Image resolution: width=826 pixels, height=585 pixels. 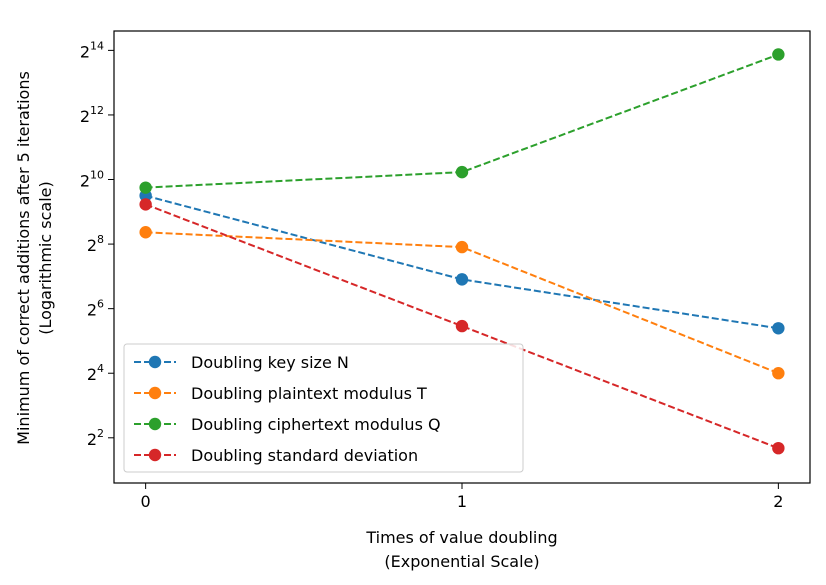 I want to click on x-axis-label-line1: Times of value doubling, so click(x=461, y=537).